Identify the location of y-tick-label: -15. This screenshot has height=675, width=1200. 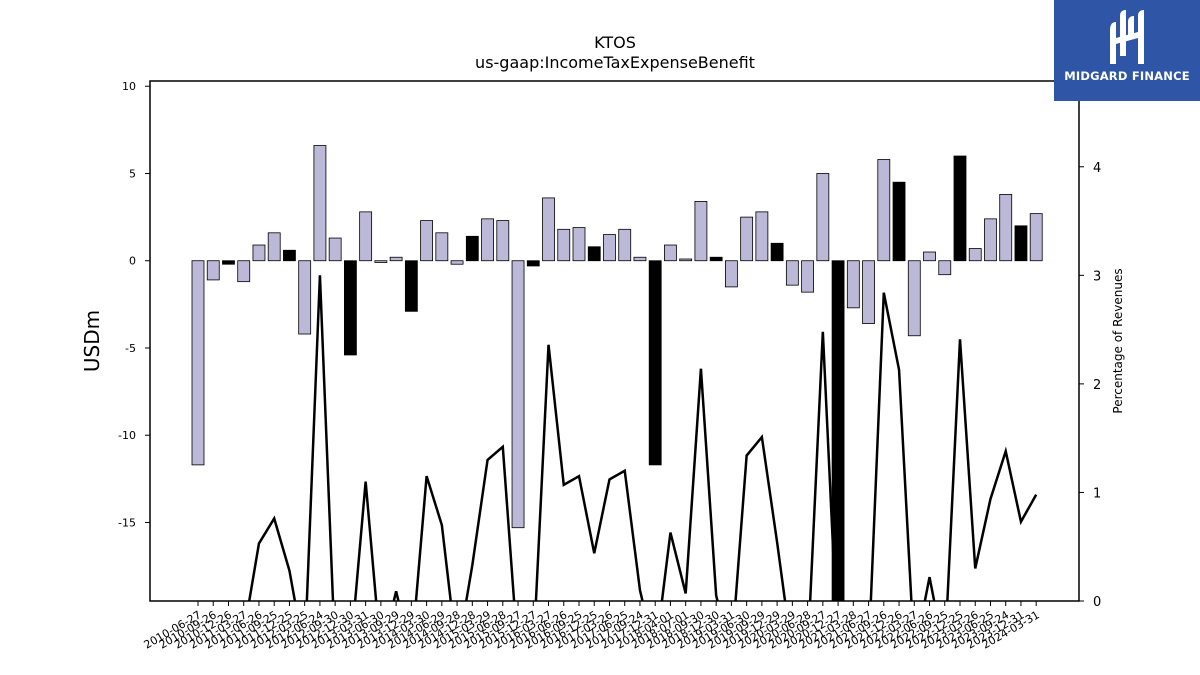
(127, 522).